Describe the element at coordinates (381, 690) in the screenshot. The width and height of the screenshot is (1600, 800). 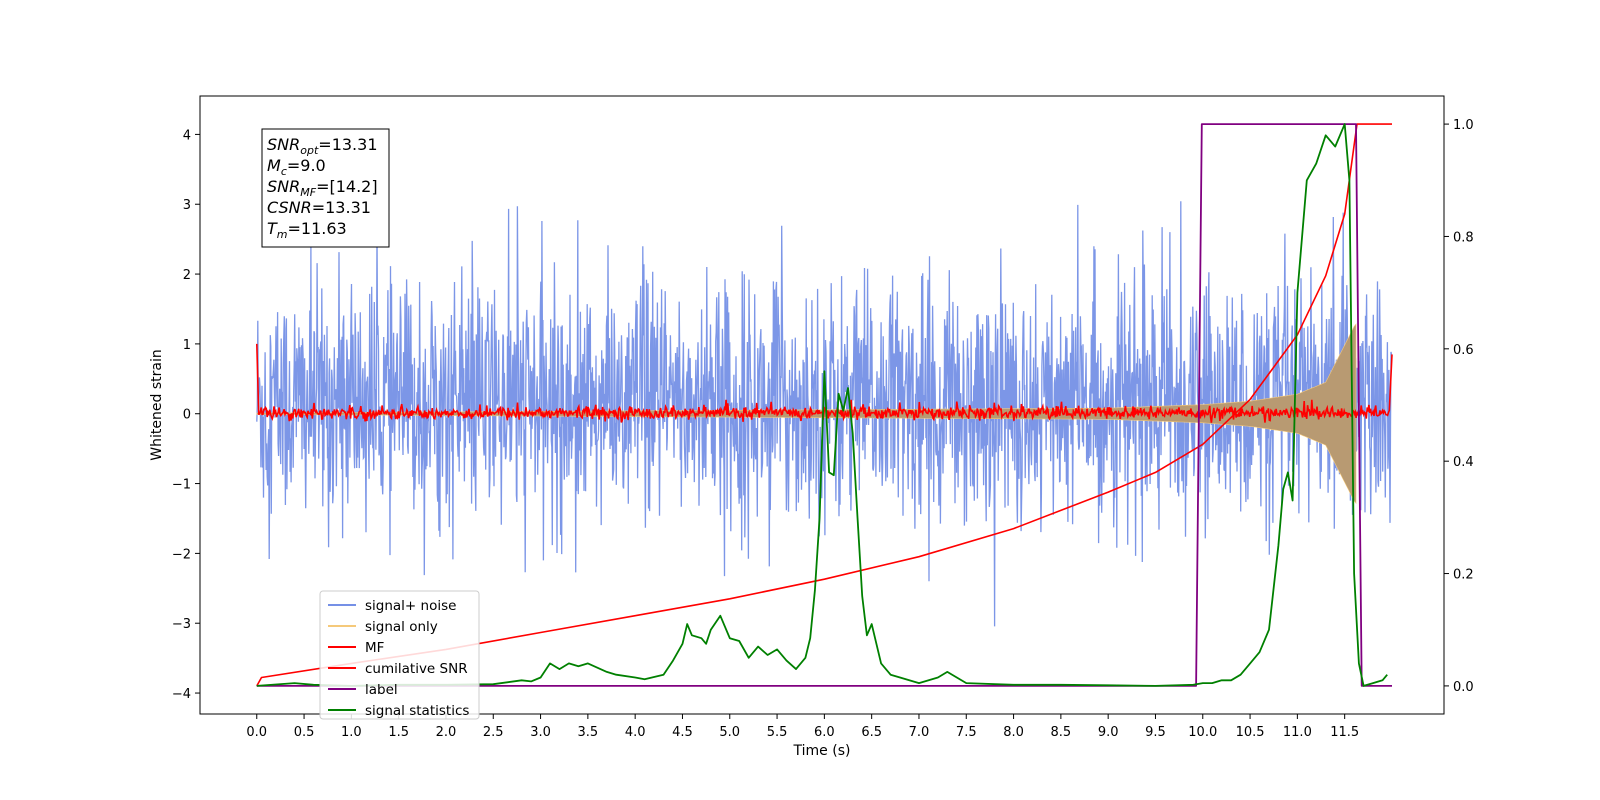
I see `legend-label: label` at that location.